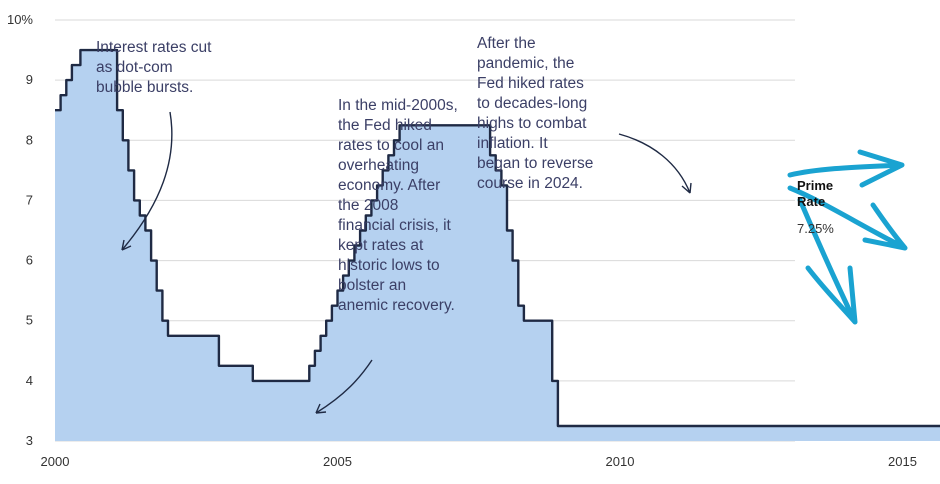 The width and height of the screenshot is (940, 484). What do you see at coordinates (20, 230) in the screenshot?
I see `y-axis-ticks: 3 4 5 6 7 8 9 10%` at bounding box center [20, 230].